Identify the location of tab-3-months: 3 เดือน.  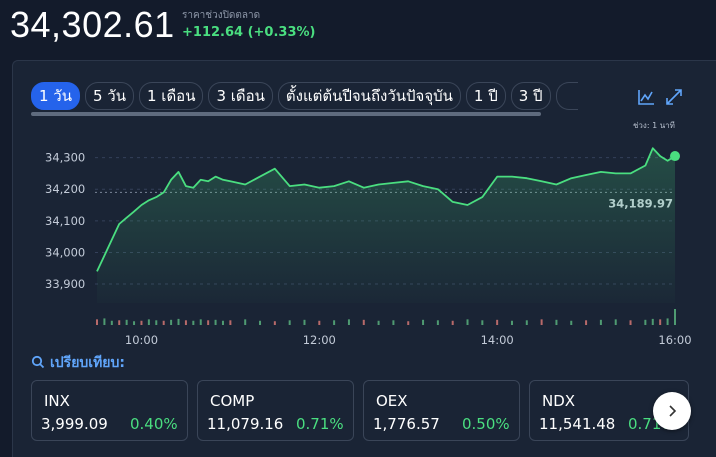
(240, 96).